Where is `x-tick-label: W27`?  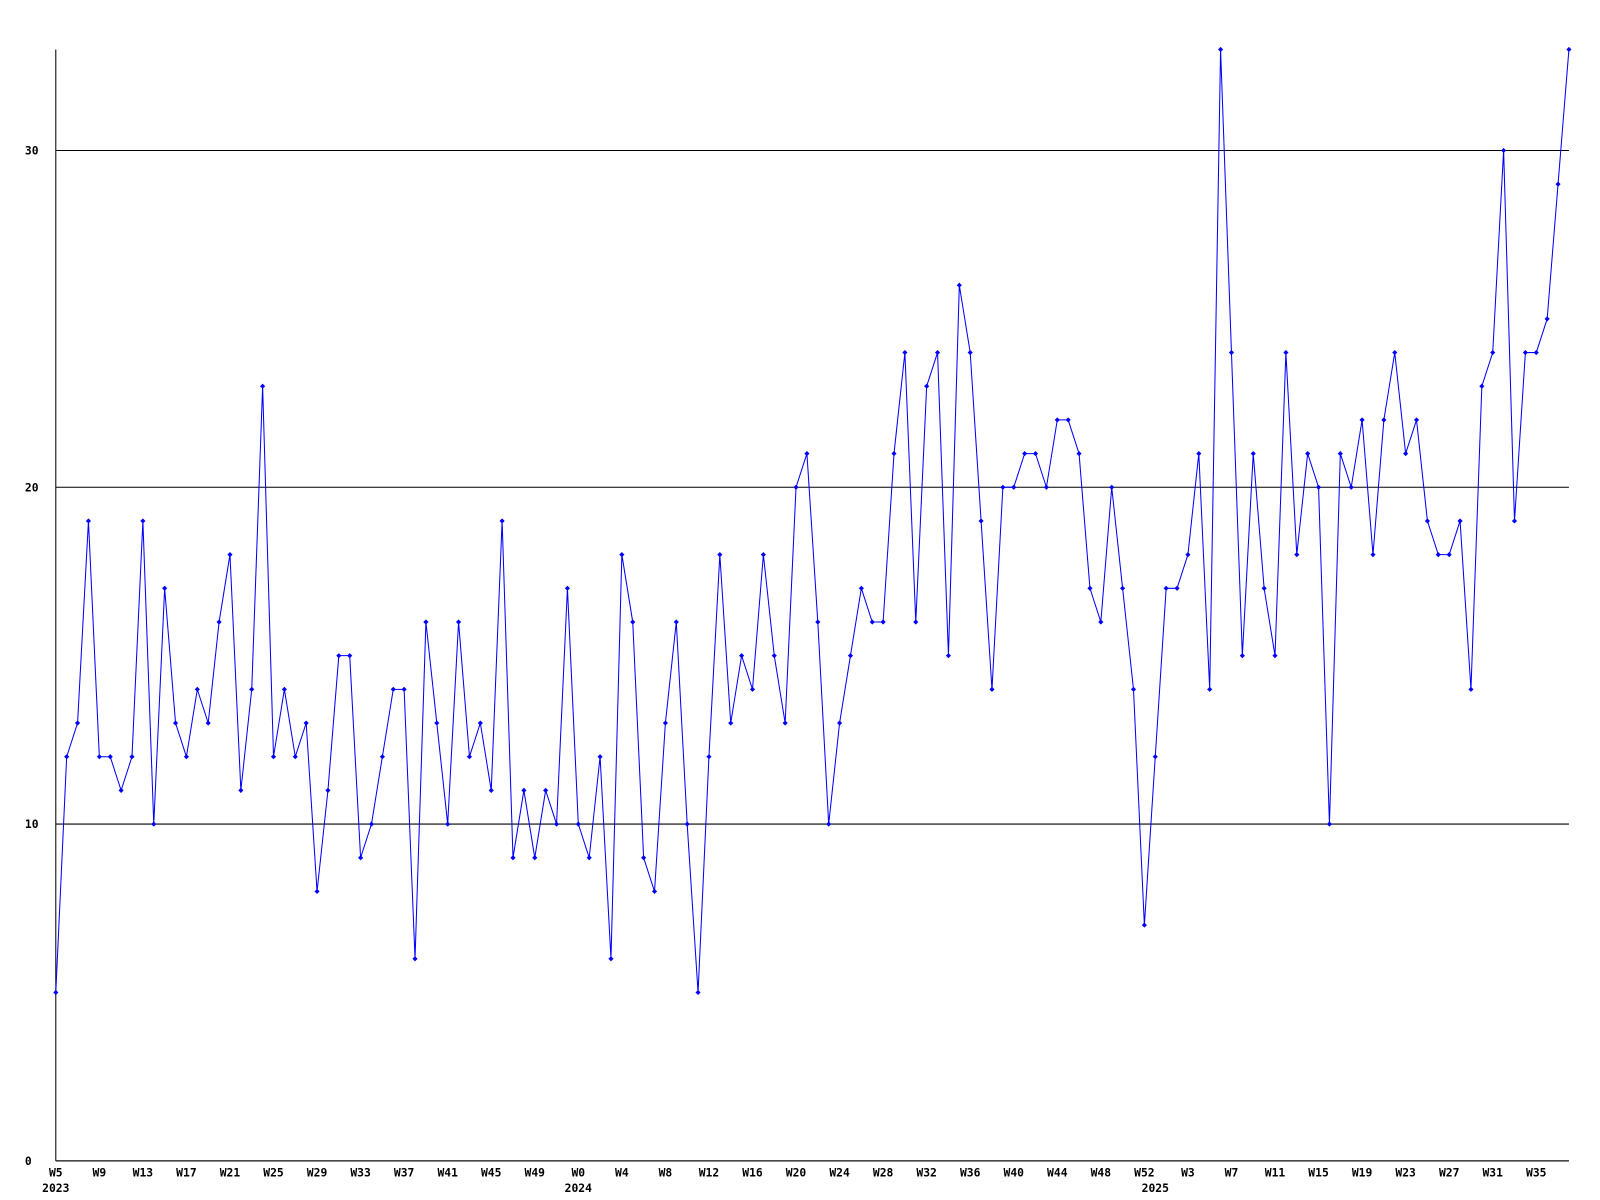
x-tick-label: W27 is located at coordinates (1449, 1172).